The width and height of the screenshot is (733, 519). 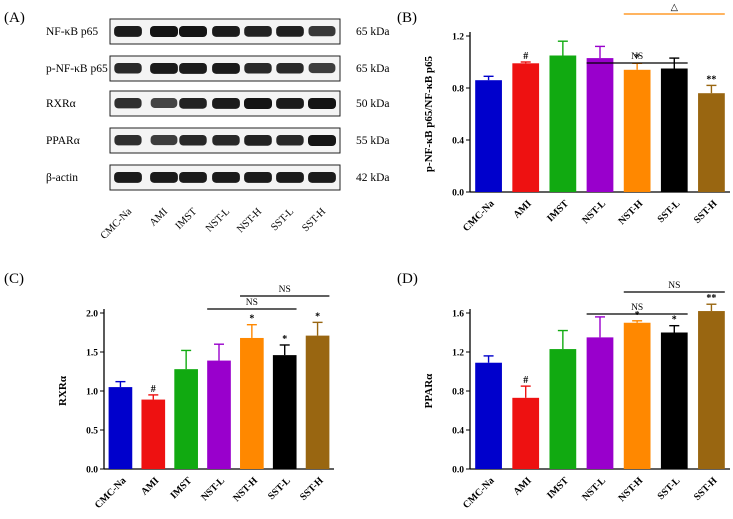 I want to click on lane-label-3: NST-L, so click(x=218, y=220).